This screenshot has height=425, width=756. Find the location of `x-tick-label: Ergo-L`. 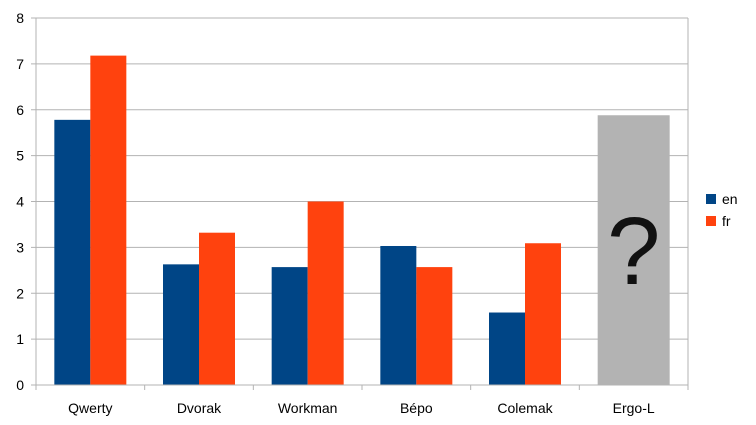

x-tick-label: Ergo-L is located at coordinates (634, 408).